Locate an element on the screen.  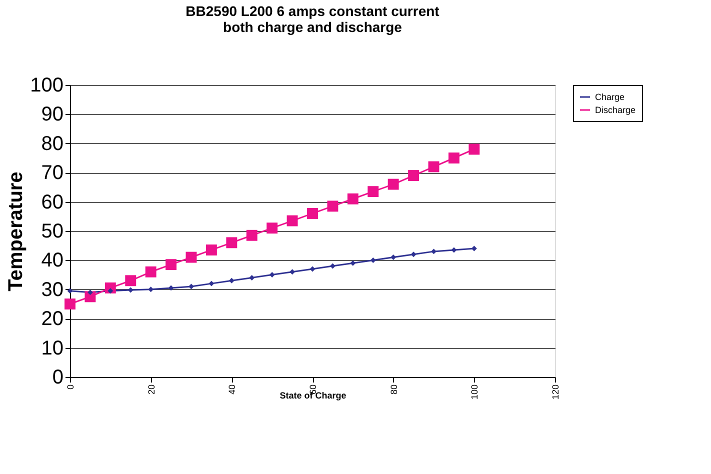
y-tick-label: 10 is located at coordinates (52, 348).